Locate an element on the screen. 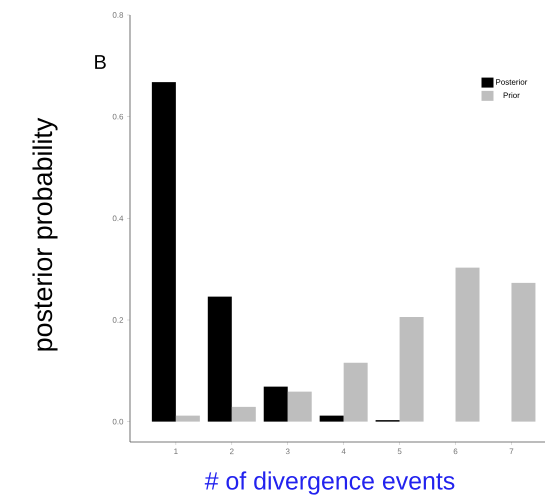 Image resolution: width=560 pixels, height=503 pixels. y-axis-title: posterior probability is located at coordinates (45, 234).